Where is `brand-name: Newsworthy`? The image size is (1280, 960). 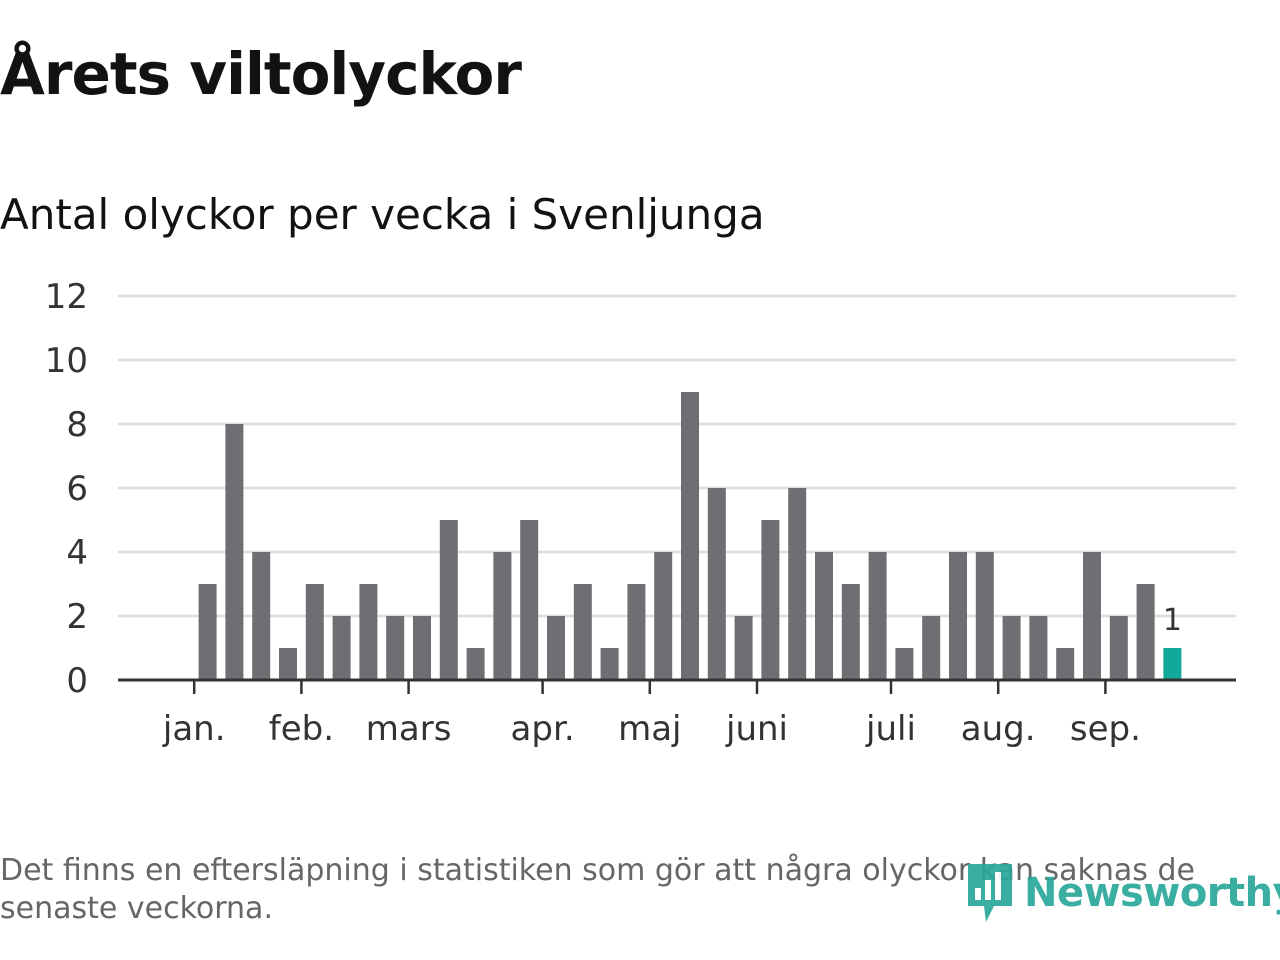
brand-name: Newsworthy is located at coordinates (1152, 893).